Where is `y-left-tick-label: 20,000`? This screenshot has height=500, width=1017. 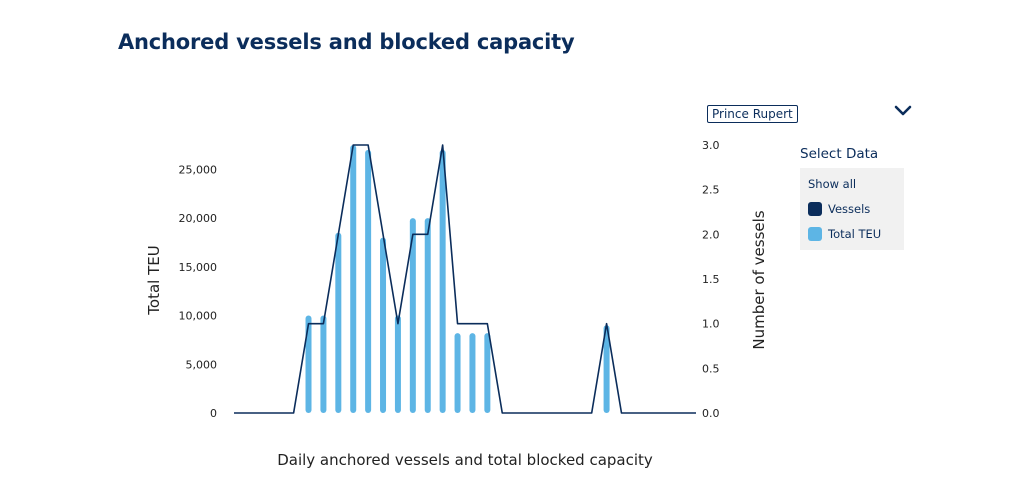 y-left-tick-label: 20,000 is located at coordinates (198, 218).